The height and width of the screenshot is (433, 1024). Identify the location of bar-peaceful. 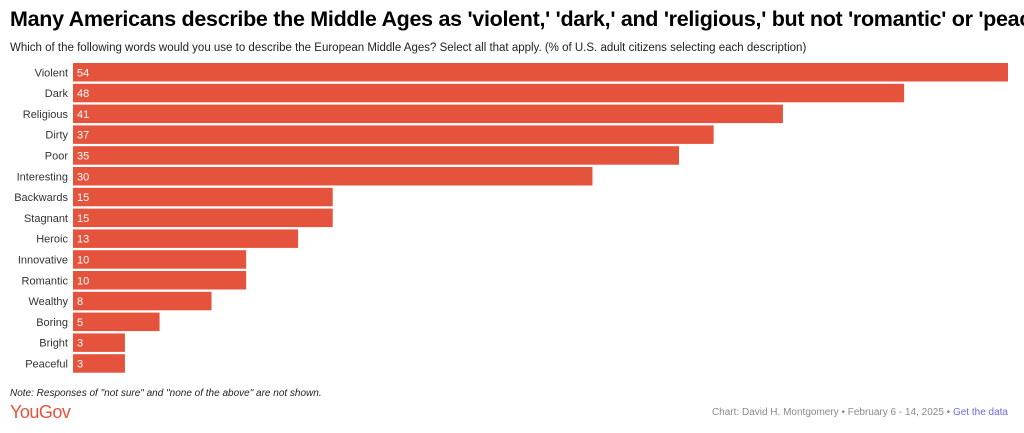
(99, 363).